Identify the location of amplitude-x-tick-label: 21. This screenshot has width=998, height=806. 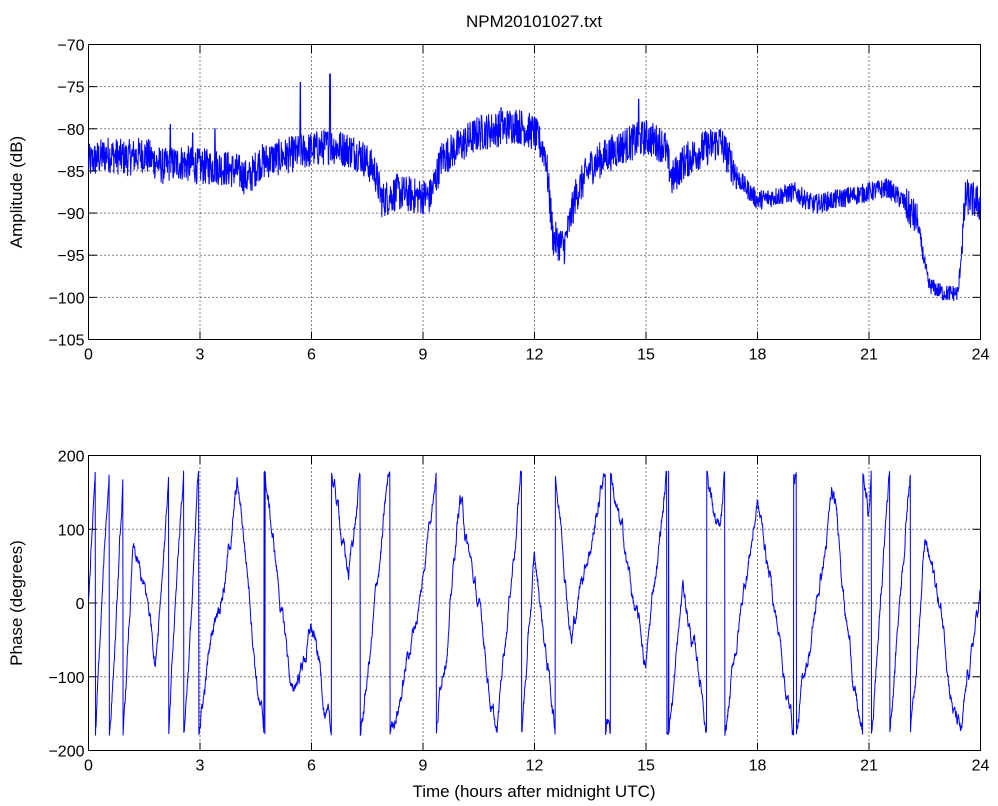
(869, 355).